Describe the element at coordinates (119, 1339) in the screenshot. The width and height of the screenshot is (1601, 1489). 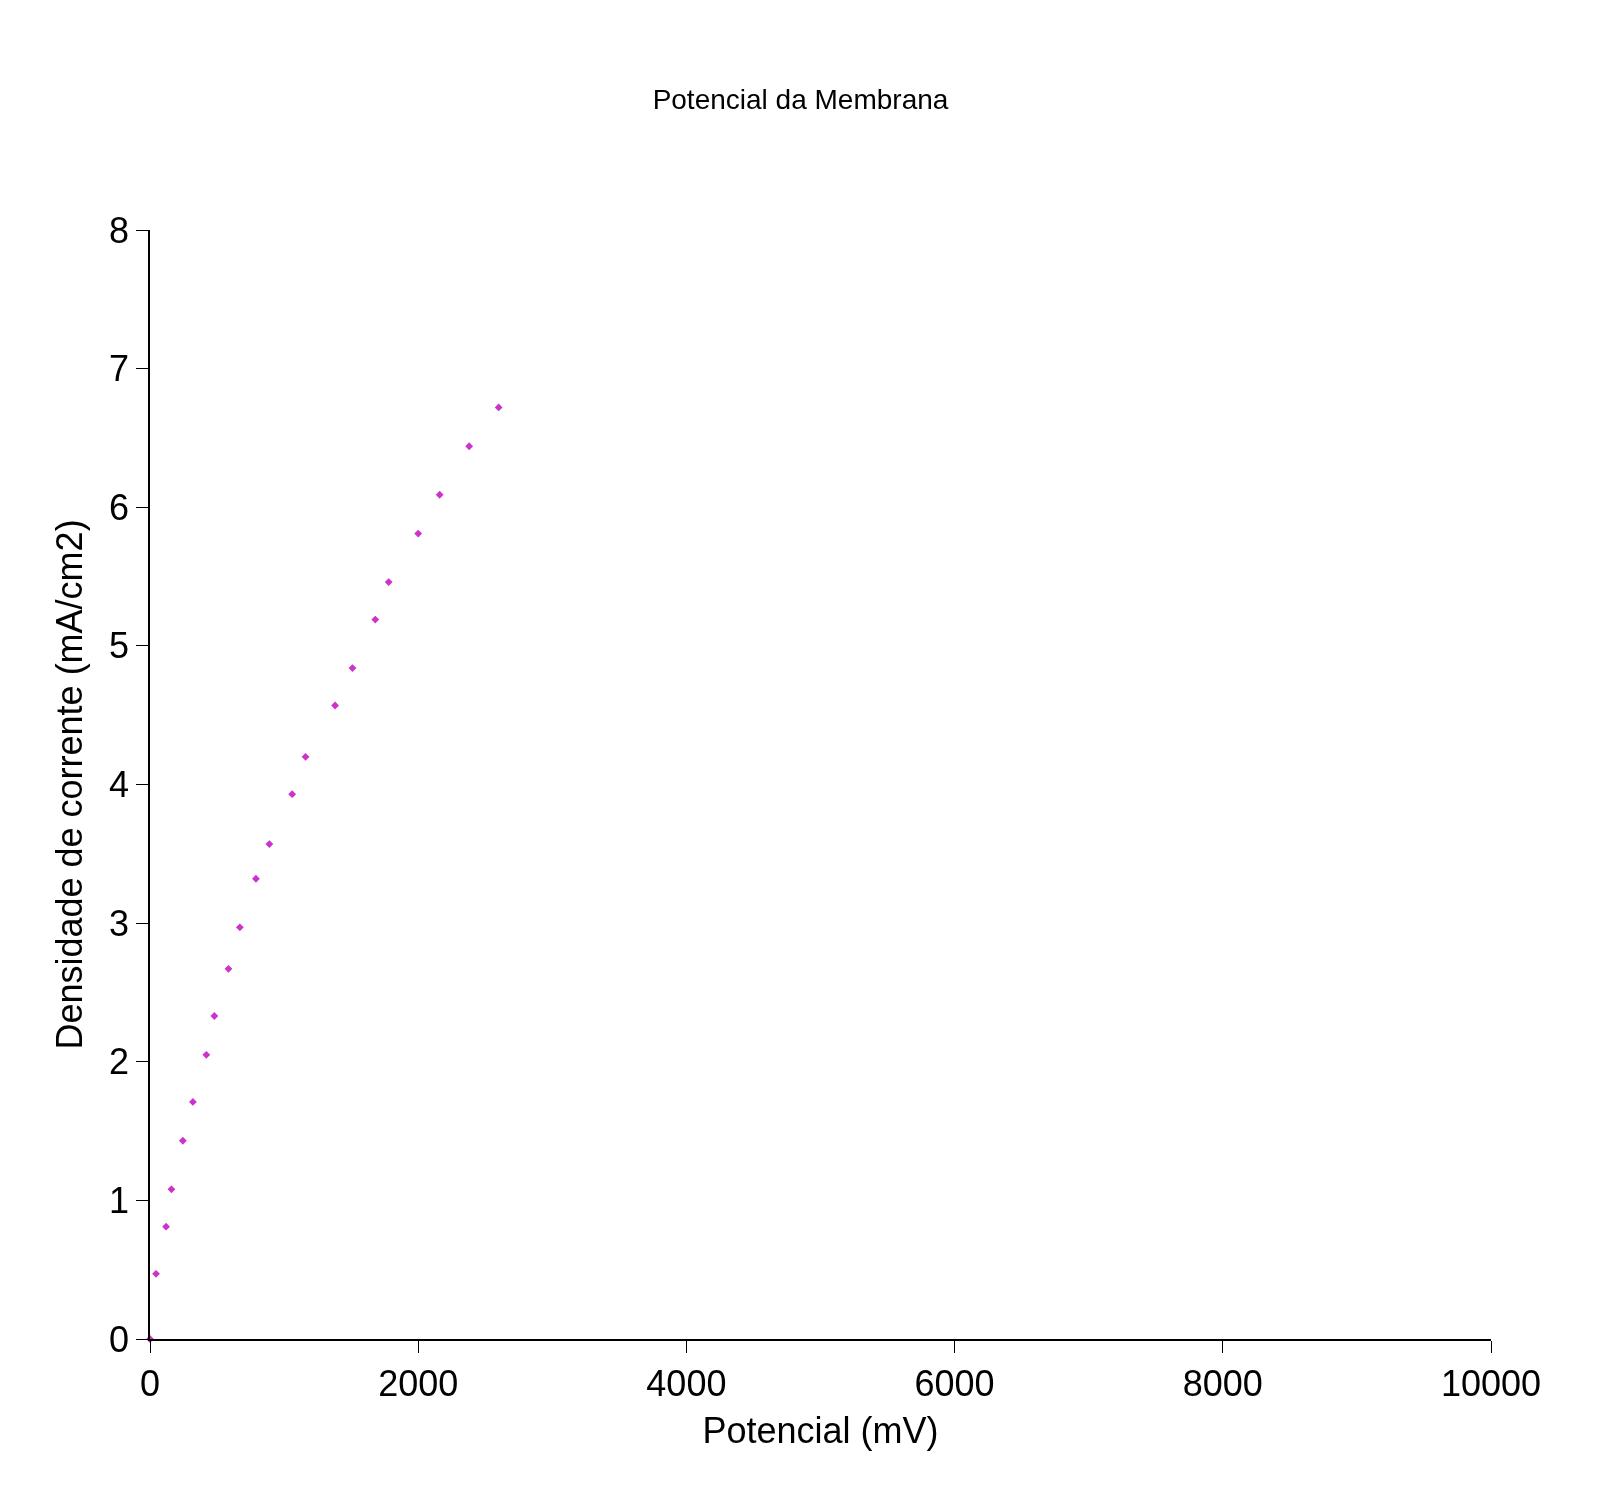
I see `y-tick-label: 0` at that location.